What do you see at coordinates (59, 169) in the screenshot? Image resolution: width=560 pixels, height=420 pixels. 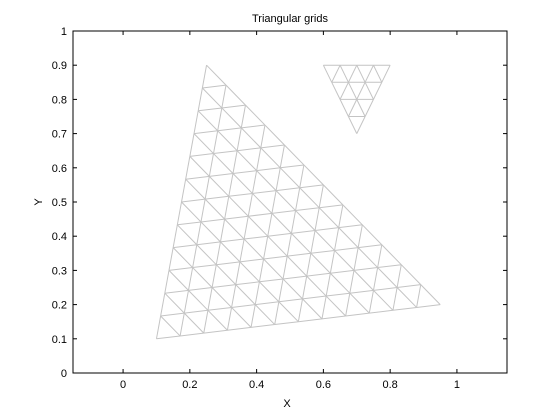 I see `y-tick-label: 0.6` at bounding box center [59, 169].